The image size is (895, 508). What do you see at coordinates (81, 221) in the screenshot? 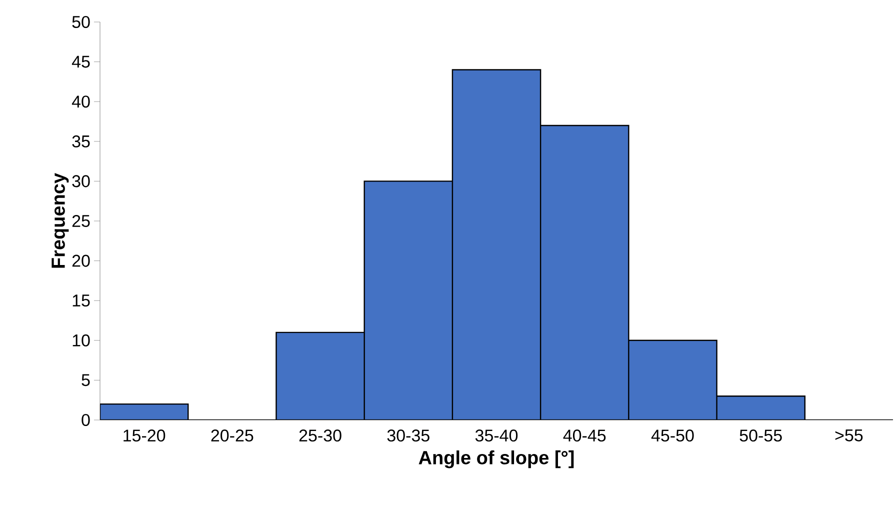
I see `y-tick-label: 25` at bounding box center [81, 221].